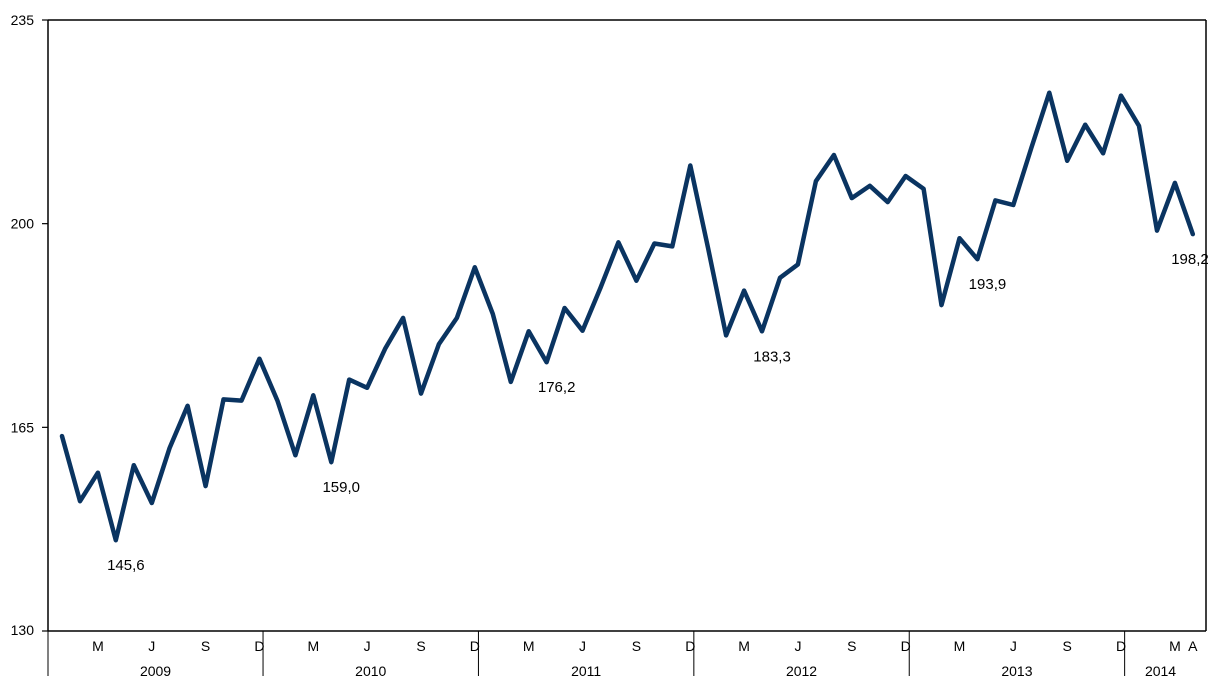 The image size is (1209, 680). What do you see at coordinates (1193, 646) in the screenshot?
I see `x-tick-label: A` at bounding box center [1193, 646].